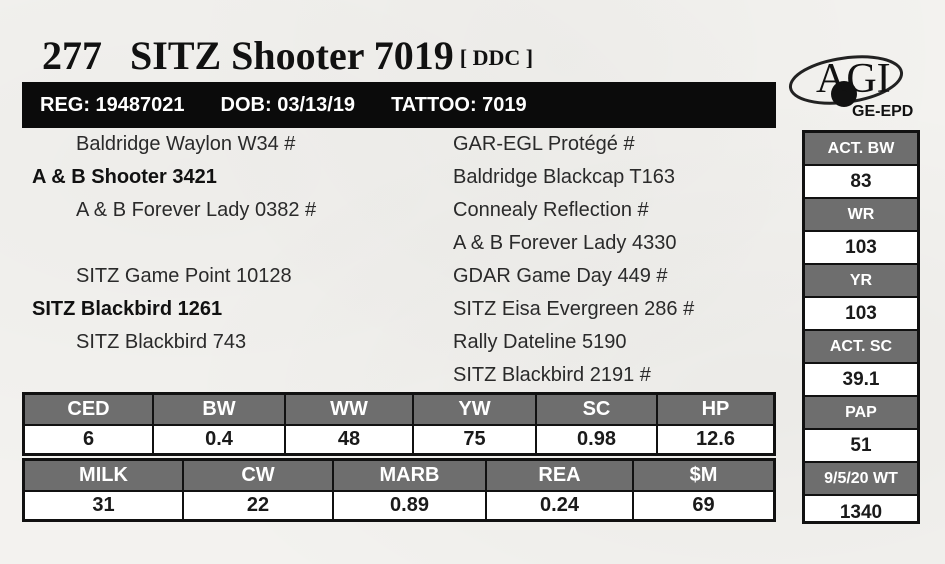  I want to click on epd-sc: SC 0.98, so click(597, 424).